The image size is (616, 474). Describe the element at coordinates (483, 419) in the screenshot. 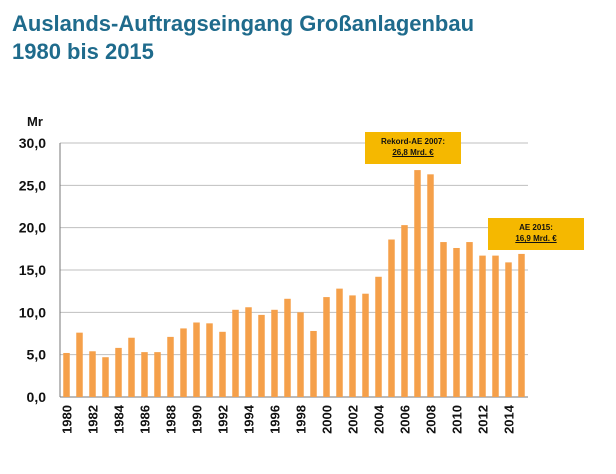

I see `x-tick-label: 2012` at that location.